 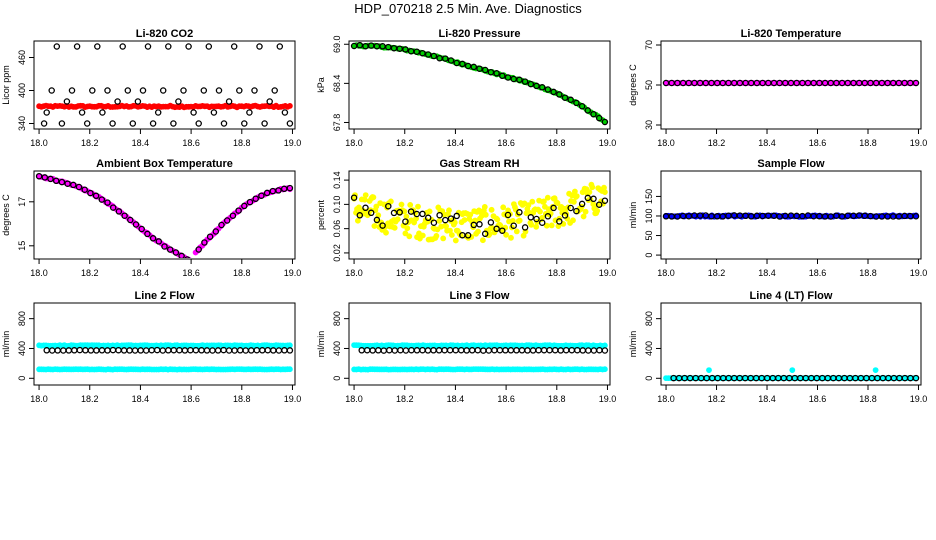 I want to click on plot-area, so click(x=791, y=216).